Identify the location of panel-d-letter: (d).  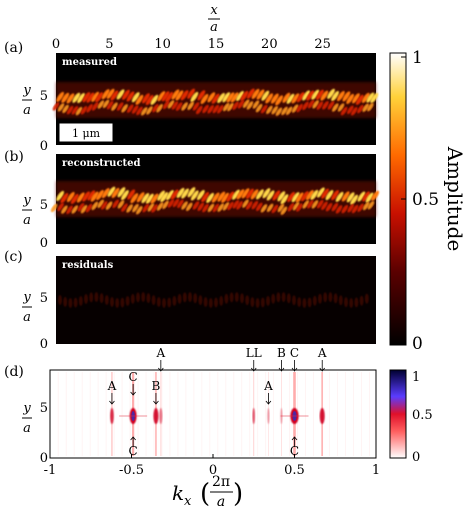
(14, 372).